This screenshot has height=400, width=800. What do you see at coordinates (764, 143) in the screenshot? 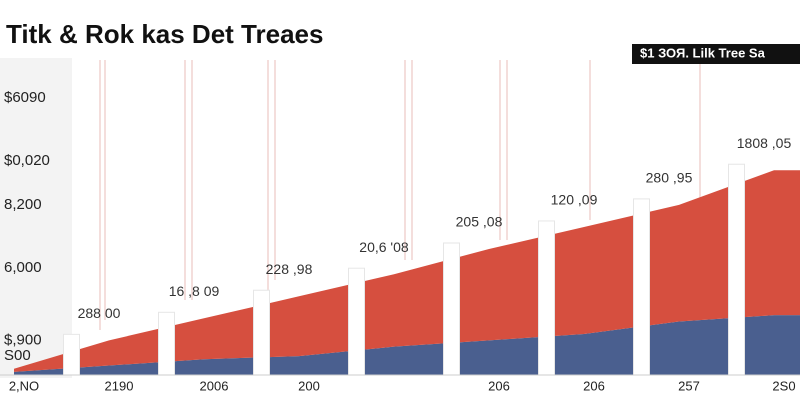
I see `annotation: 1808 ,05` at bounding box center [764, 143].